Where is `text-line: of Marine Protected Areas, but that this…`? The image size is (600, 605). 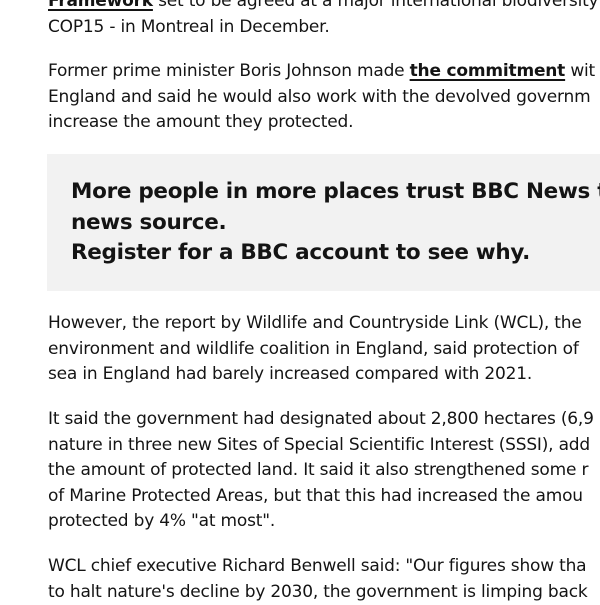 text-line: of Marine Protected Areas, but that this… is located at coordinates (315, 496).